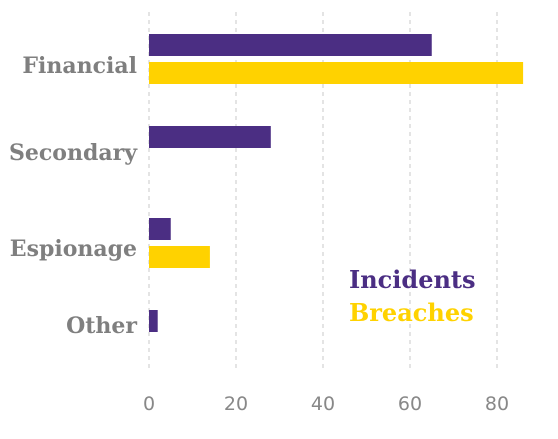 The height and width of the screenshot is (439, 558). What do you see at coordinates (336, 73) in the screenshot?
I see `bar-breaches-financial` at bounding box center [336, 73].